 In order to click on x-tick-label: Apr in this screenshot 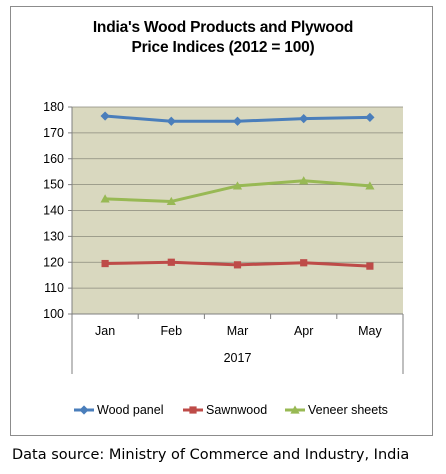, I will do `click(303, 331)`.